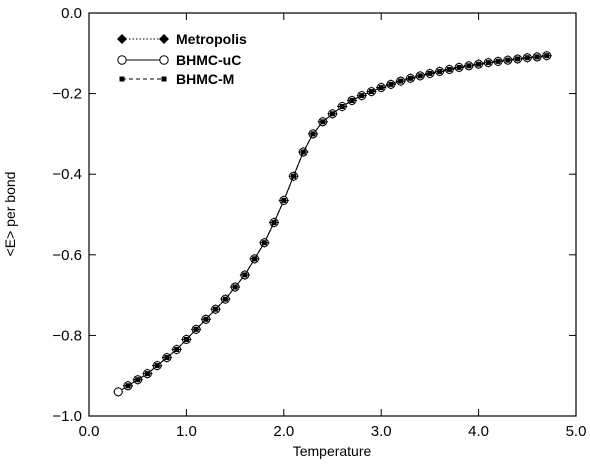 The image size is (590, 465). What do you see at coordinates (381, 431) in the screenshot?
I see `x-tick-label: 3.0` at bounding box center [381, 431].